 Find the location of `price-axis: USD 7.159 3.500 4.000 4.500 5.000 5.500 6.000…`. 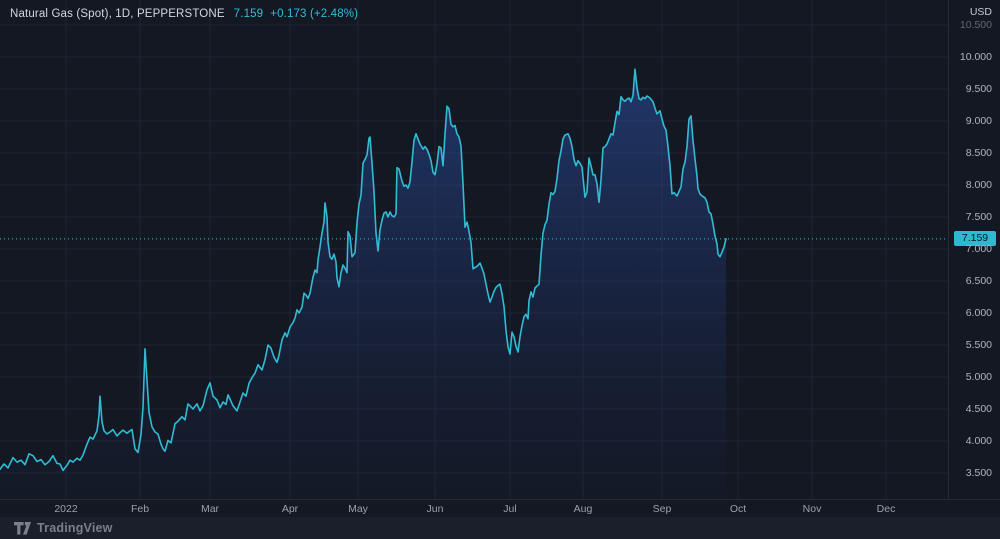

price-axis: USD 7.159 3.500 4.000 4.500 5.000 5.500 6.000… is located at coordinates (974, 249).